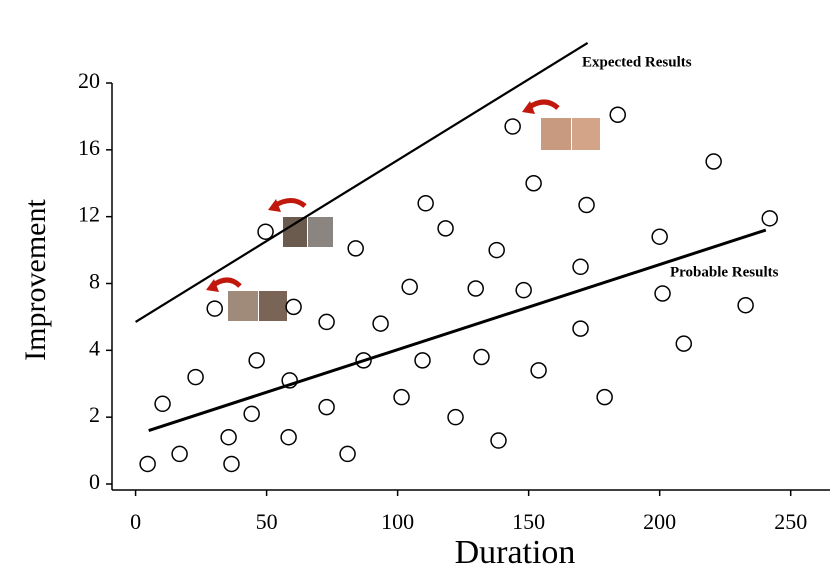  I want to click on y-tick-label: 16, so click(89, 147).